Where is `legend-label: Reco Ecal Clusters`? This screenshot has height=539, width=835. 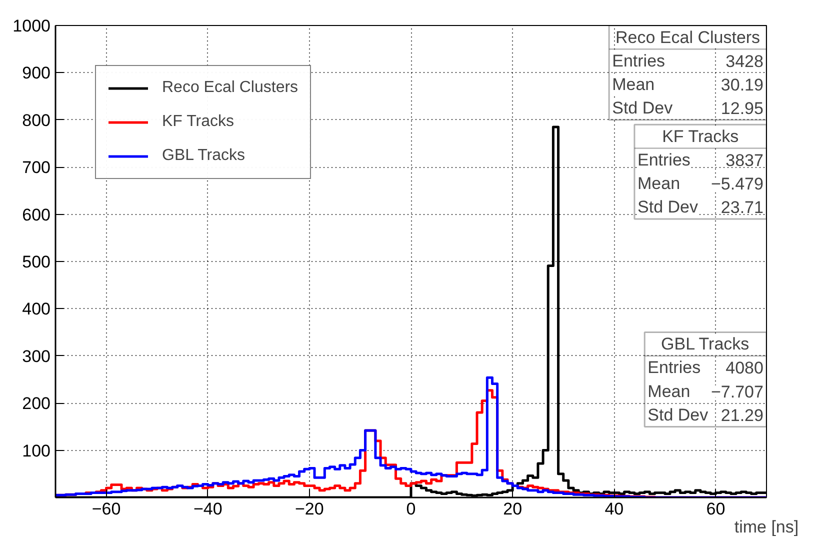 legend-label: Reco Ecal Clusters is located at coordinates (230, 88).